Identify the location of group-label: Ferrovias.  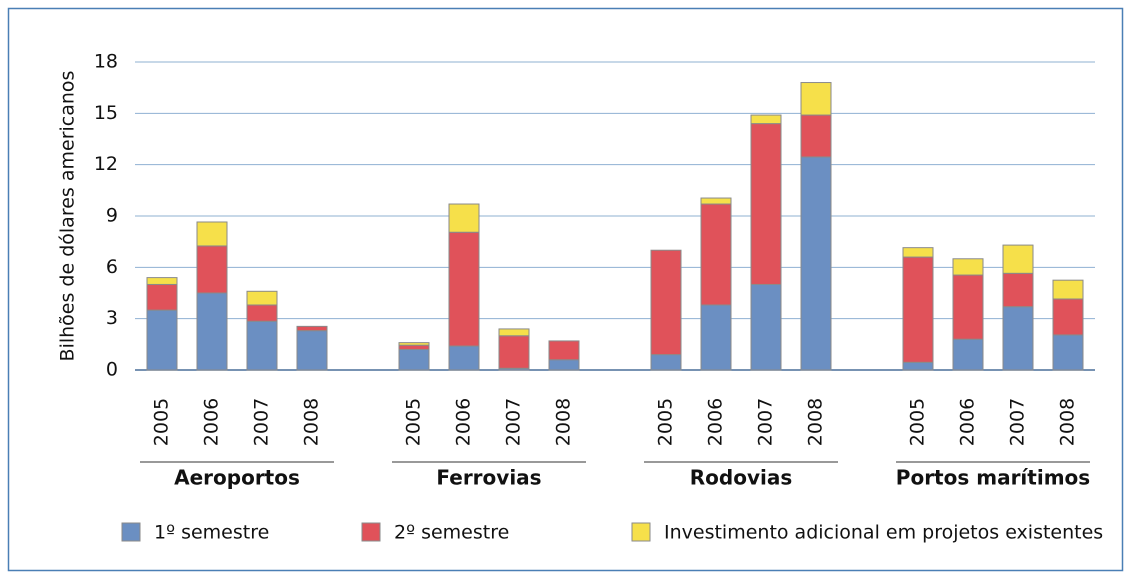
(488, 478).